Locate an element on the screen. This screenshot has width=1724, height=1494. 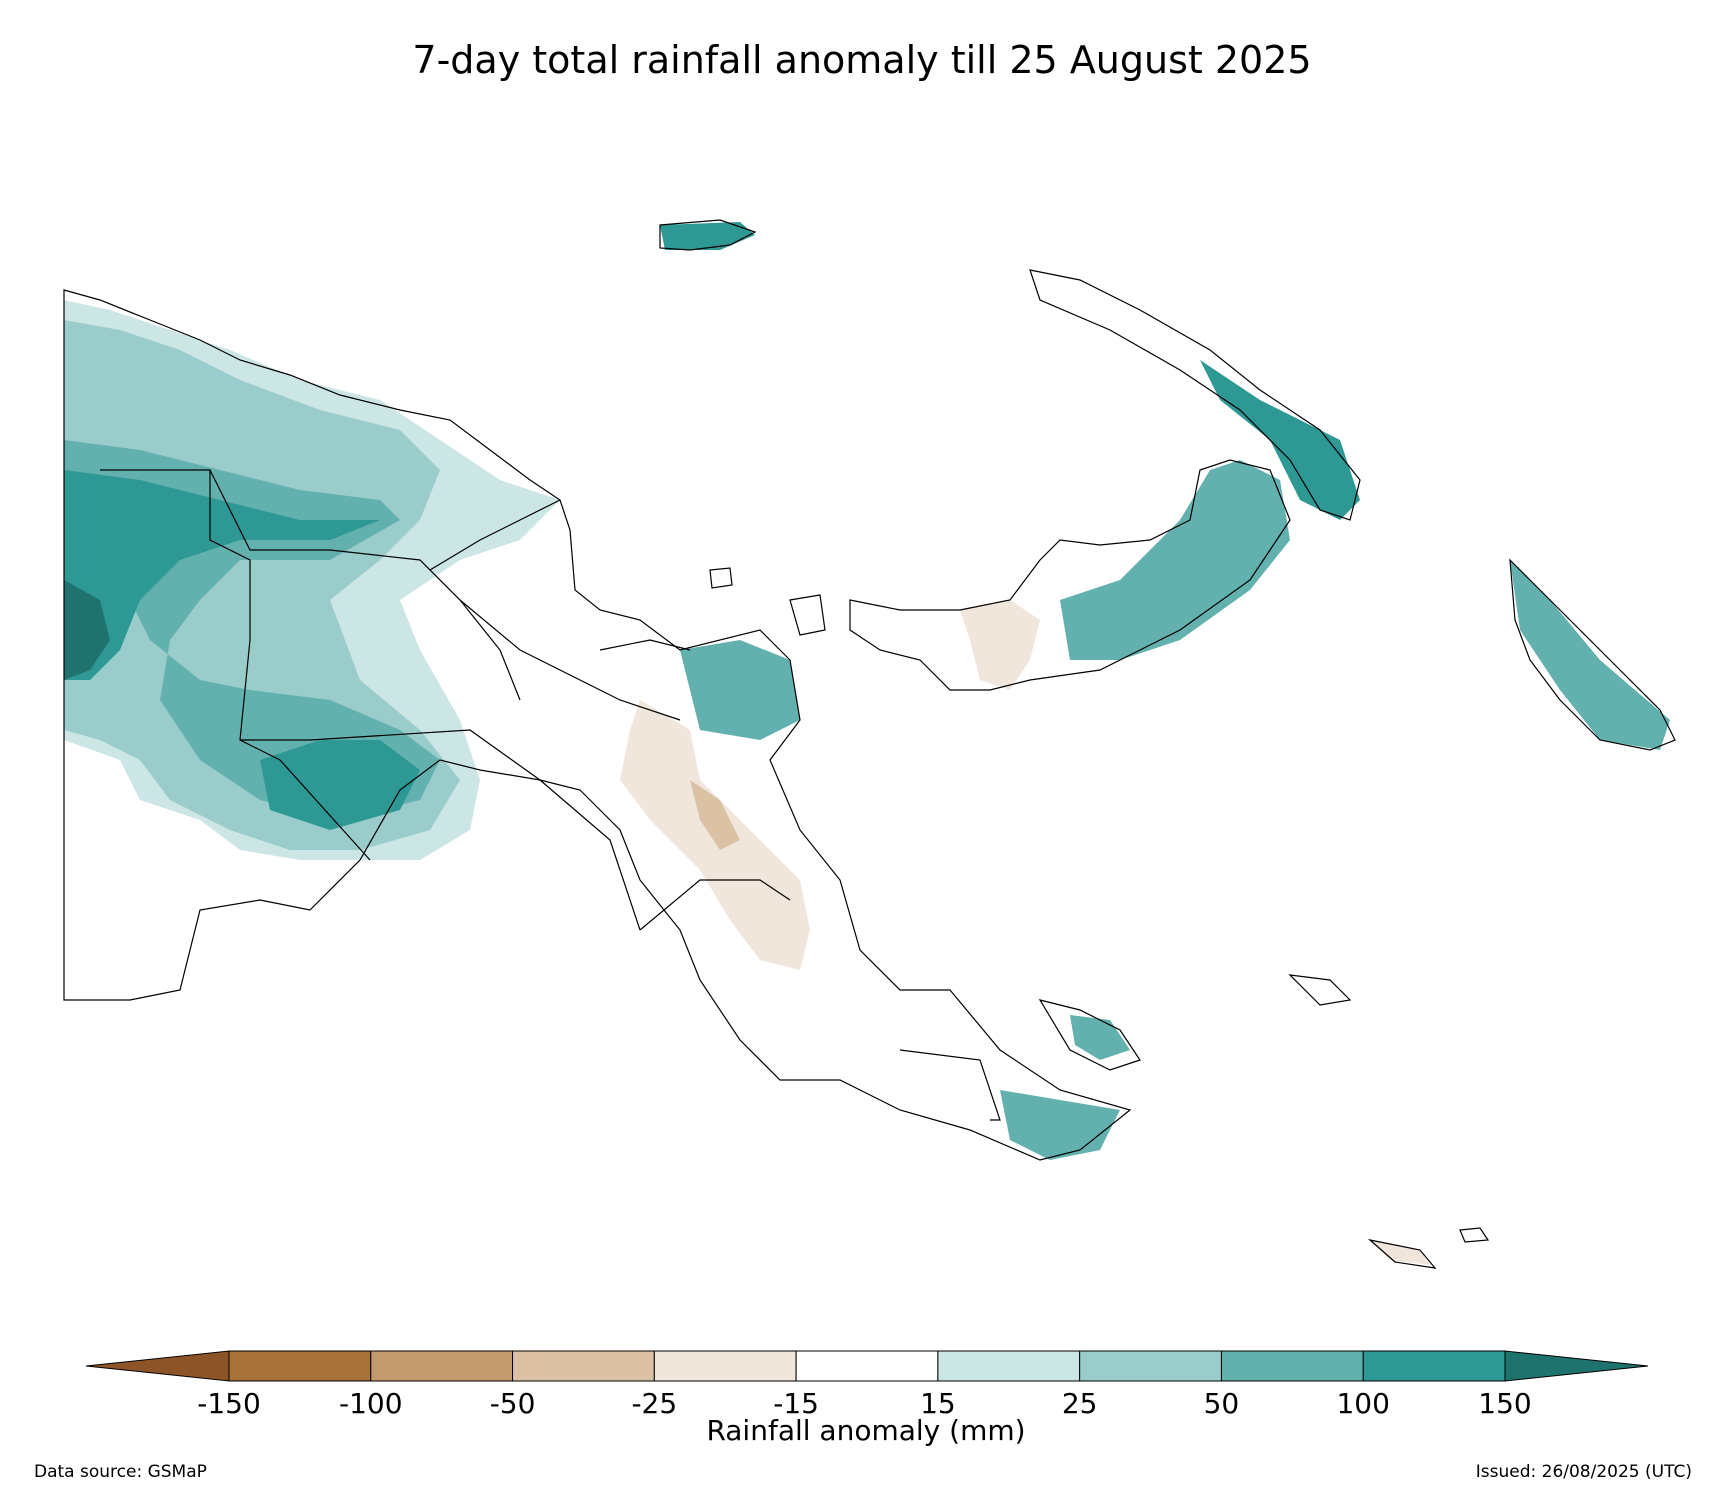
issued-note: Issued: 26/08/2025 (UTC) is located at coordinates (1583, 1472).